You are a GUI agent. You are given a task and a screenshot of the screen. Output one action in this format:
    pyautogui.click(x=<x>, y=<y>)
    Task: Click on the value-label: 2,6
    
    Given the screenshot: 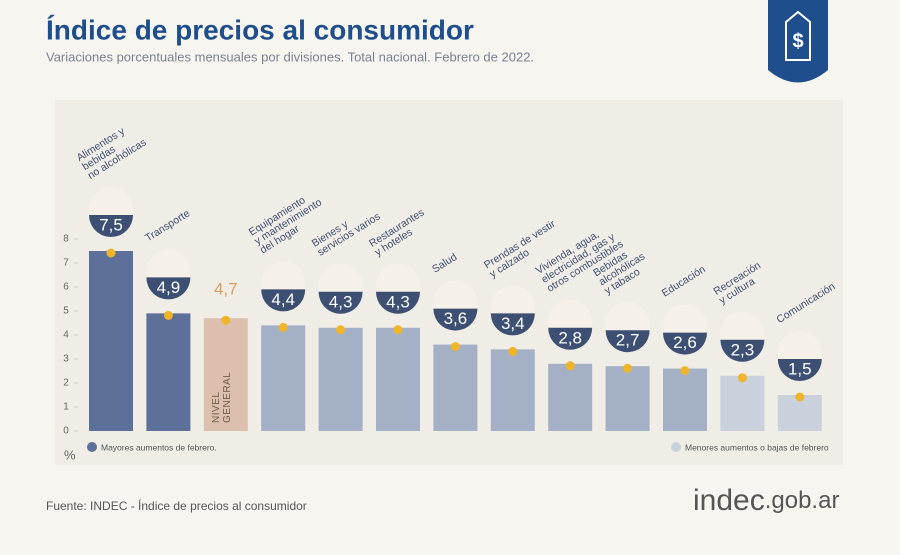 What is the action you would take?
    pyautogui.click(x=685, y=342)
    